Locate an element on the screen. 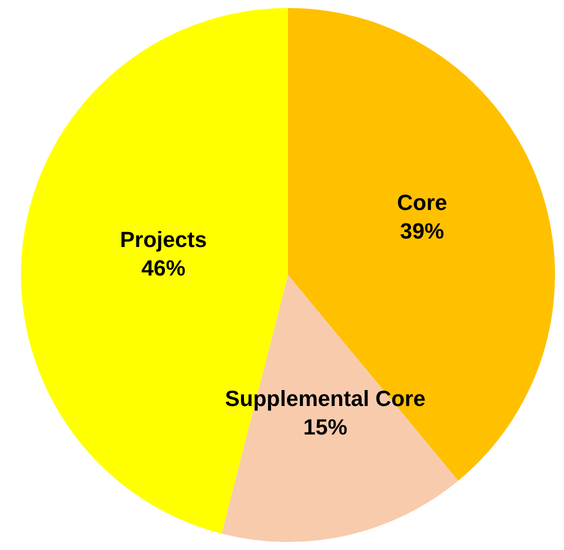 Image resolution: width=564 pixels, height=550 pixels. data-label: 39% is located at coordinates (422, 231).